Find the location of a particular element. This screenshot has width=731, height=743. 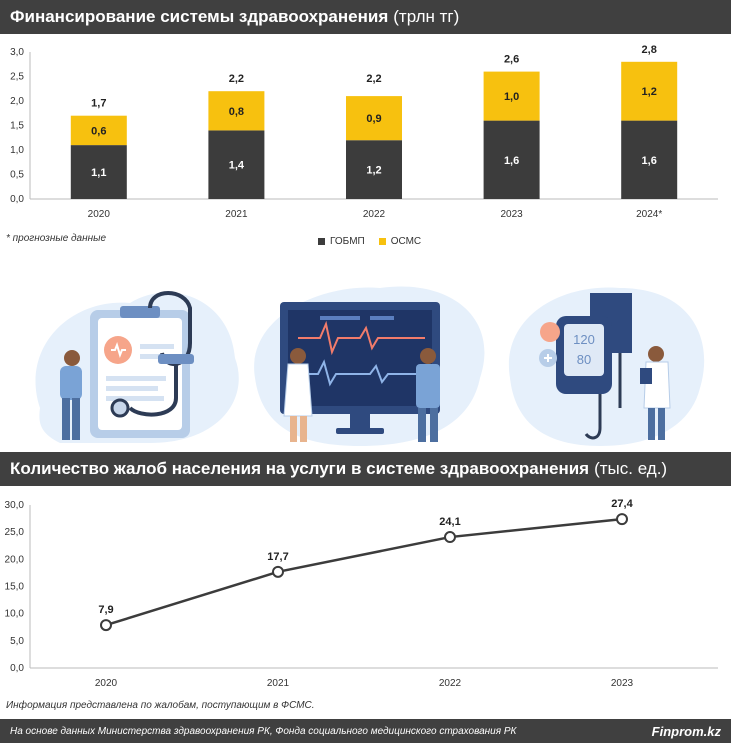

y-tick-label: 5,0 is located at coordinates (17, 641).